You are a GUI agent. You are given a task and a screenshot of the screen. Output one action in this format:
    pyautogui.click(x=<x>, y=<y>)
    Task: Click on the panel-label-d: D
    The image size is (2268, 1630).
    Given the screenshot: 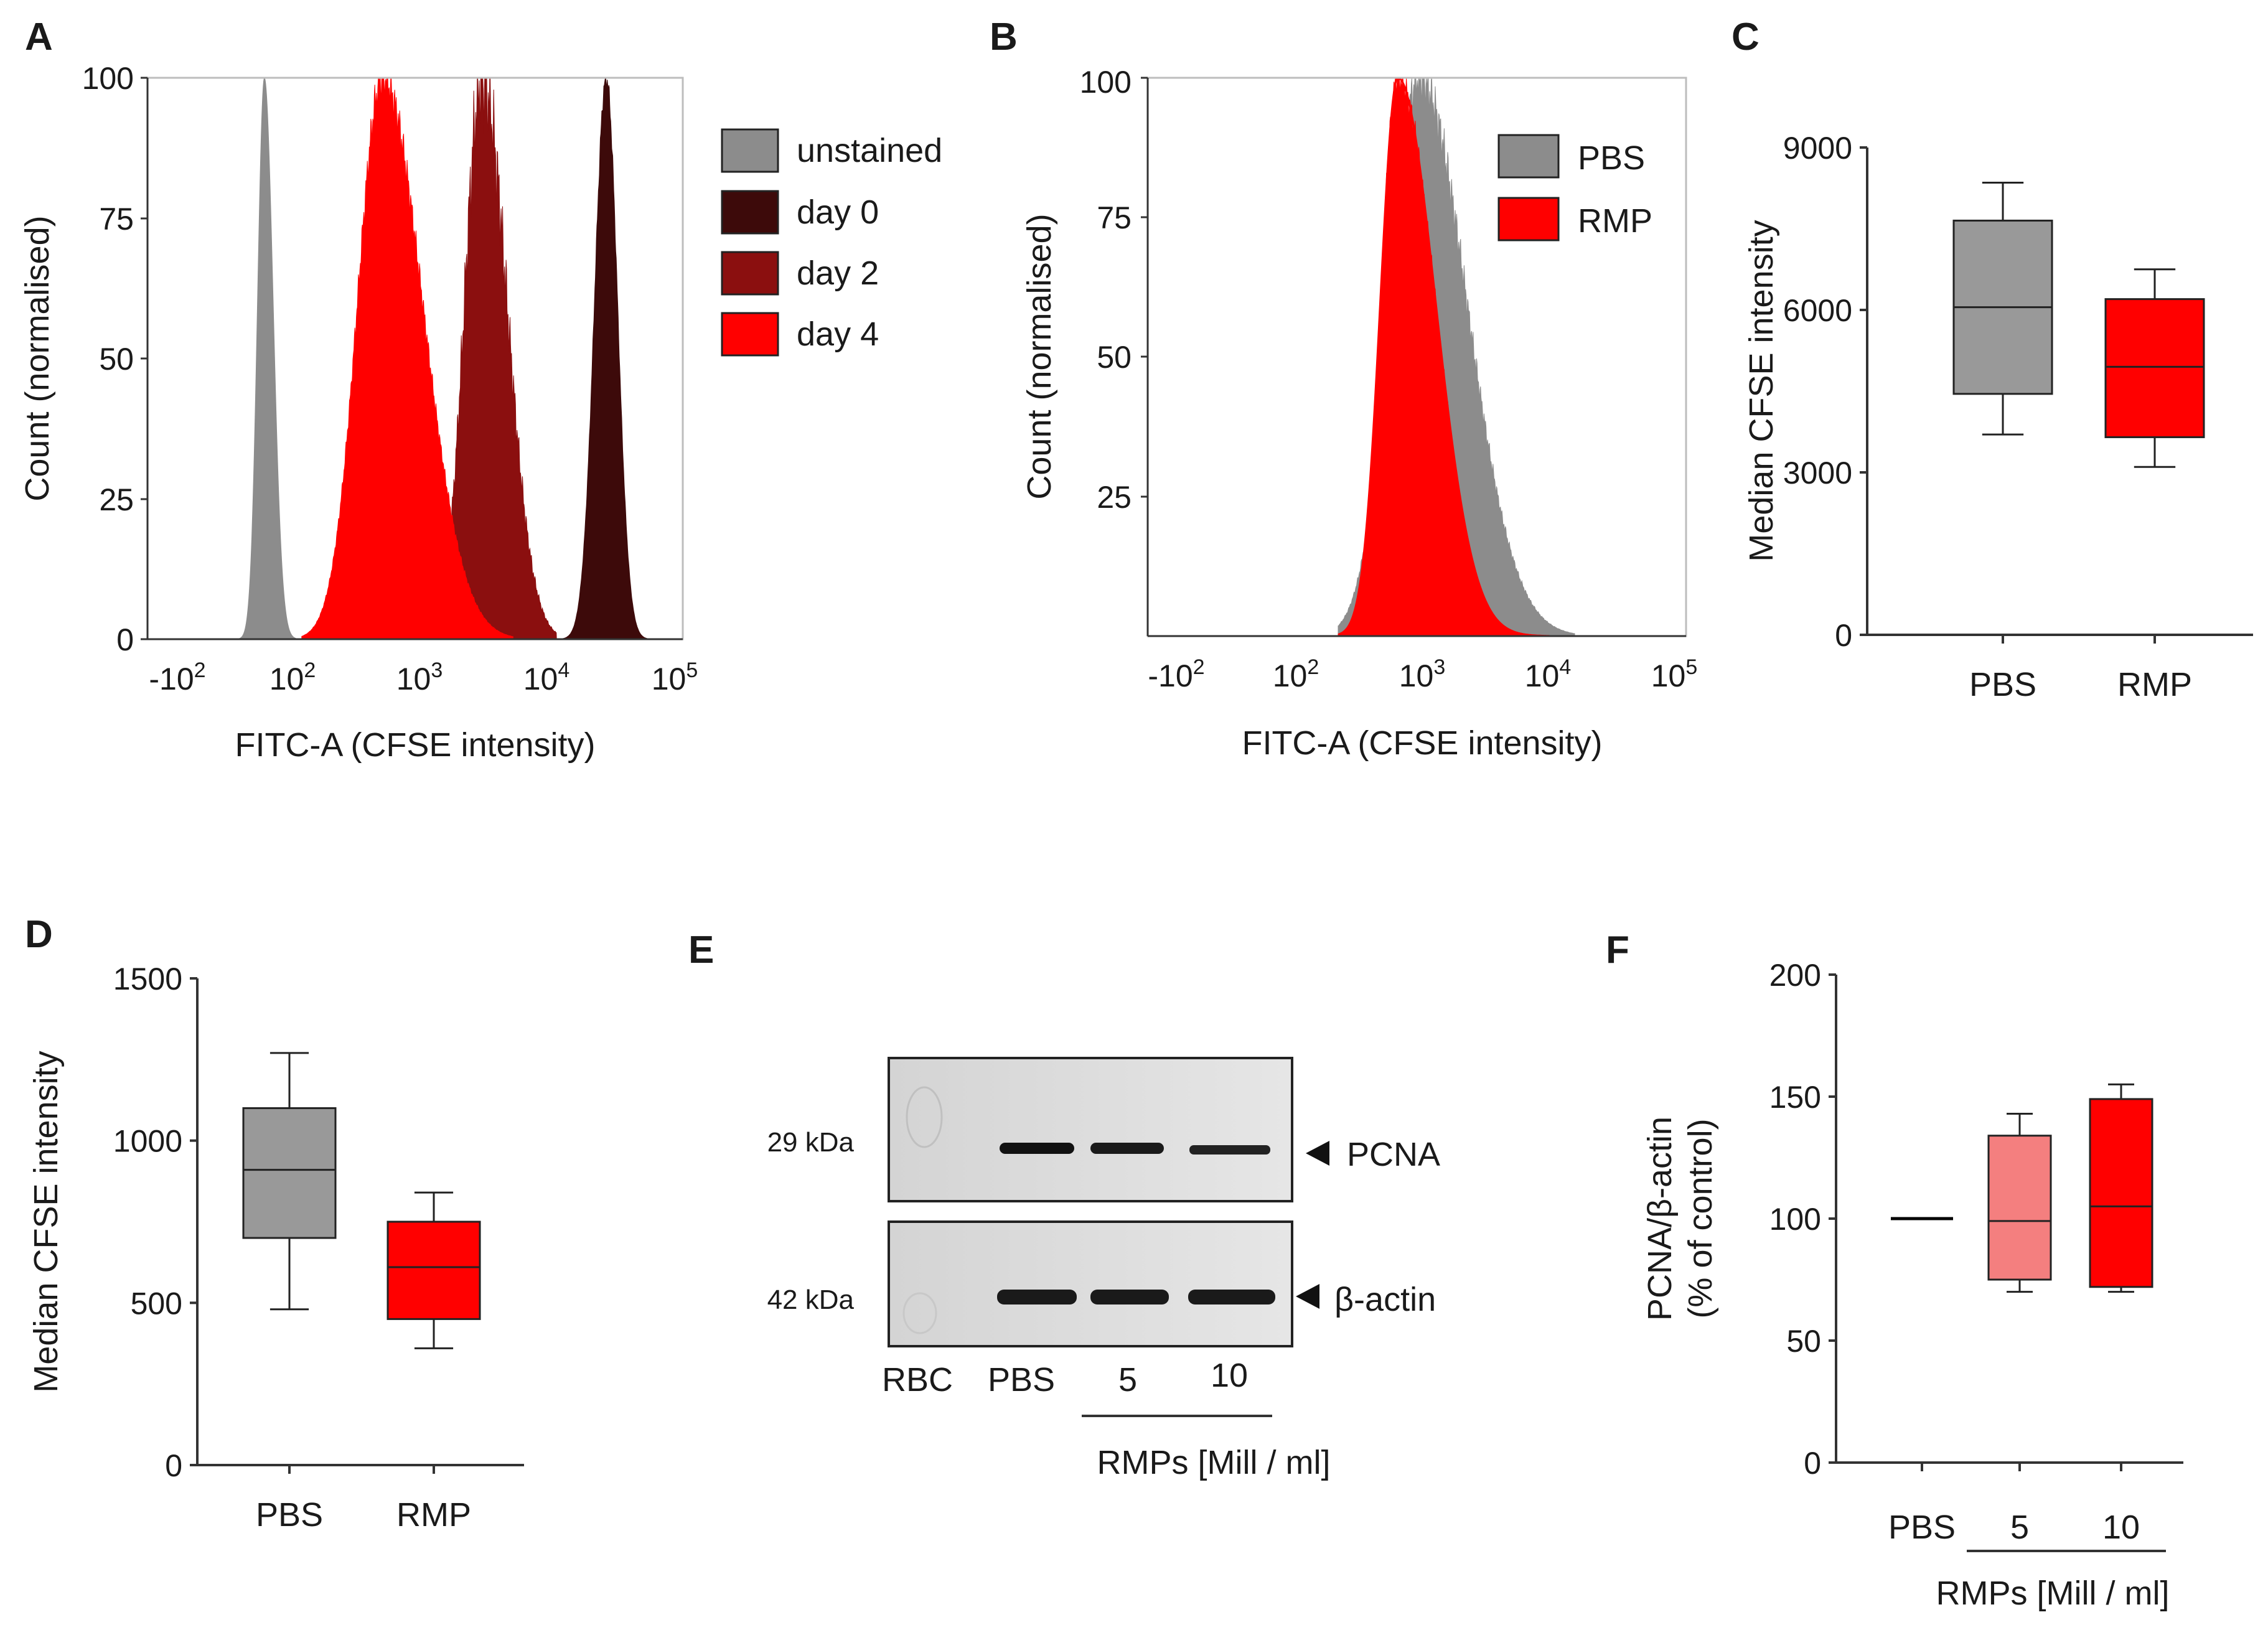 What is the action you would take?
    pyautogui.click(x=39, y=934)
    